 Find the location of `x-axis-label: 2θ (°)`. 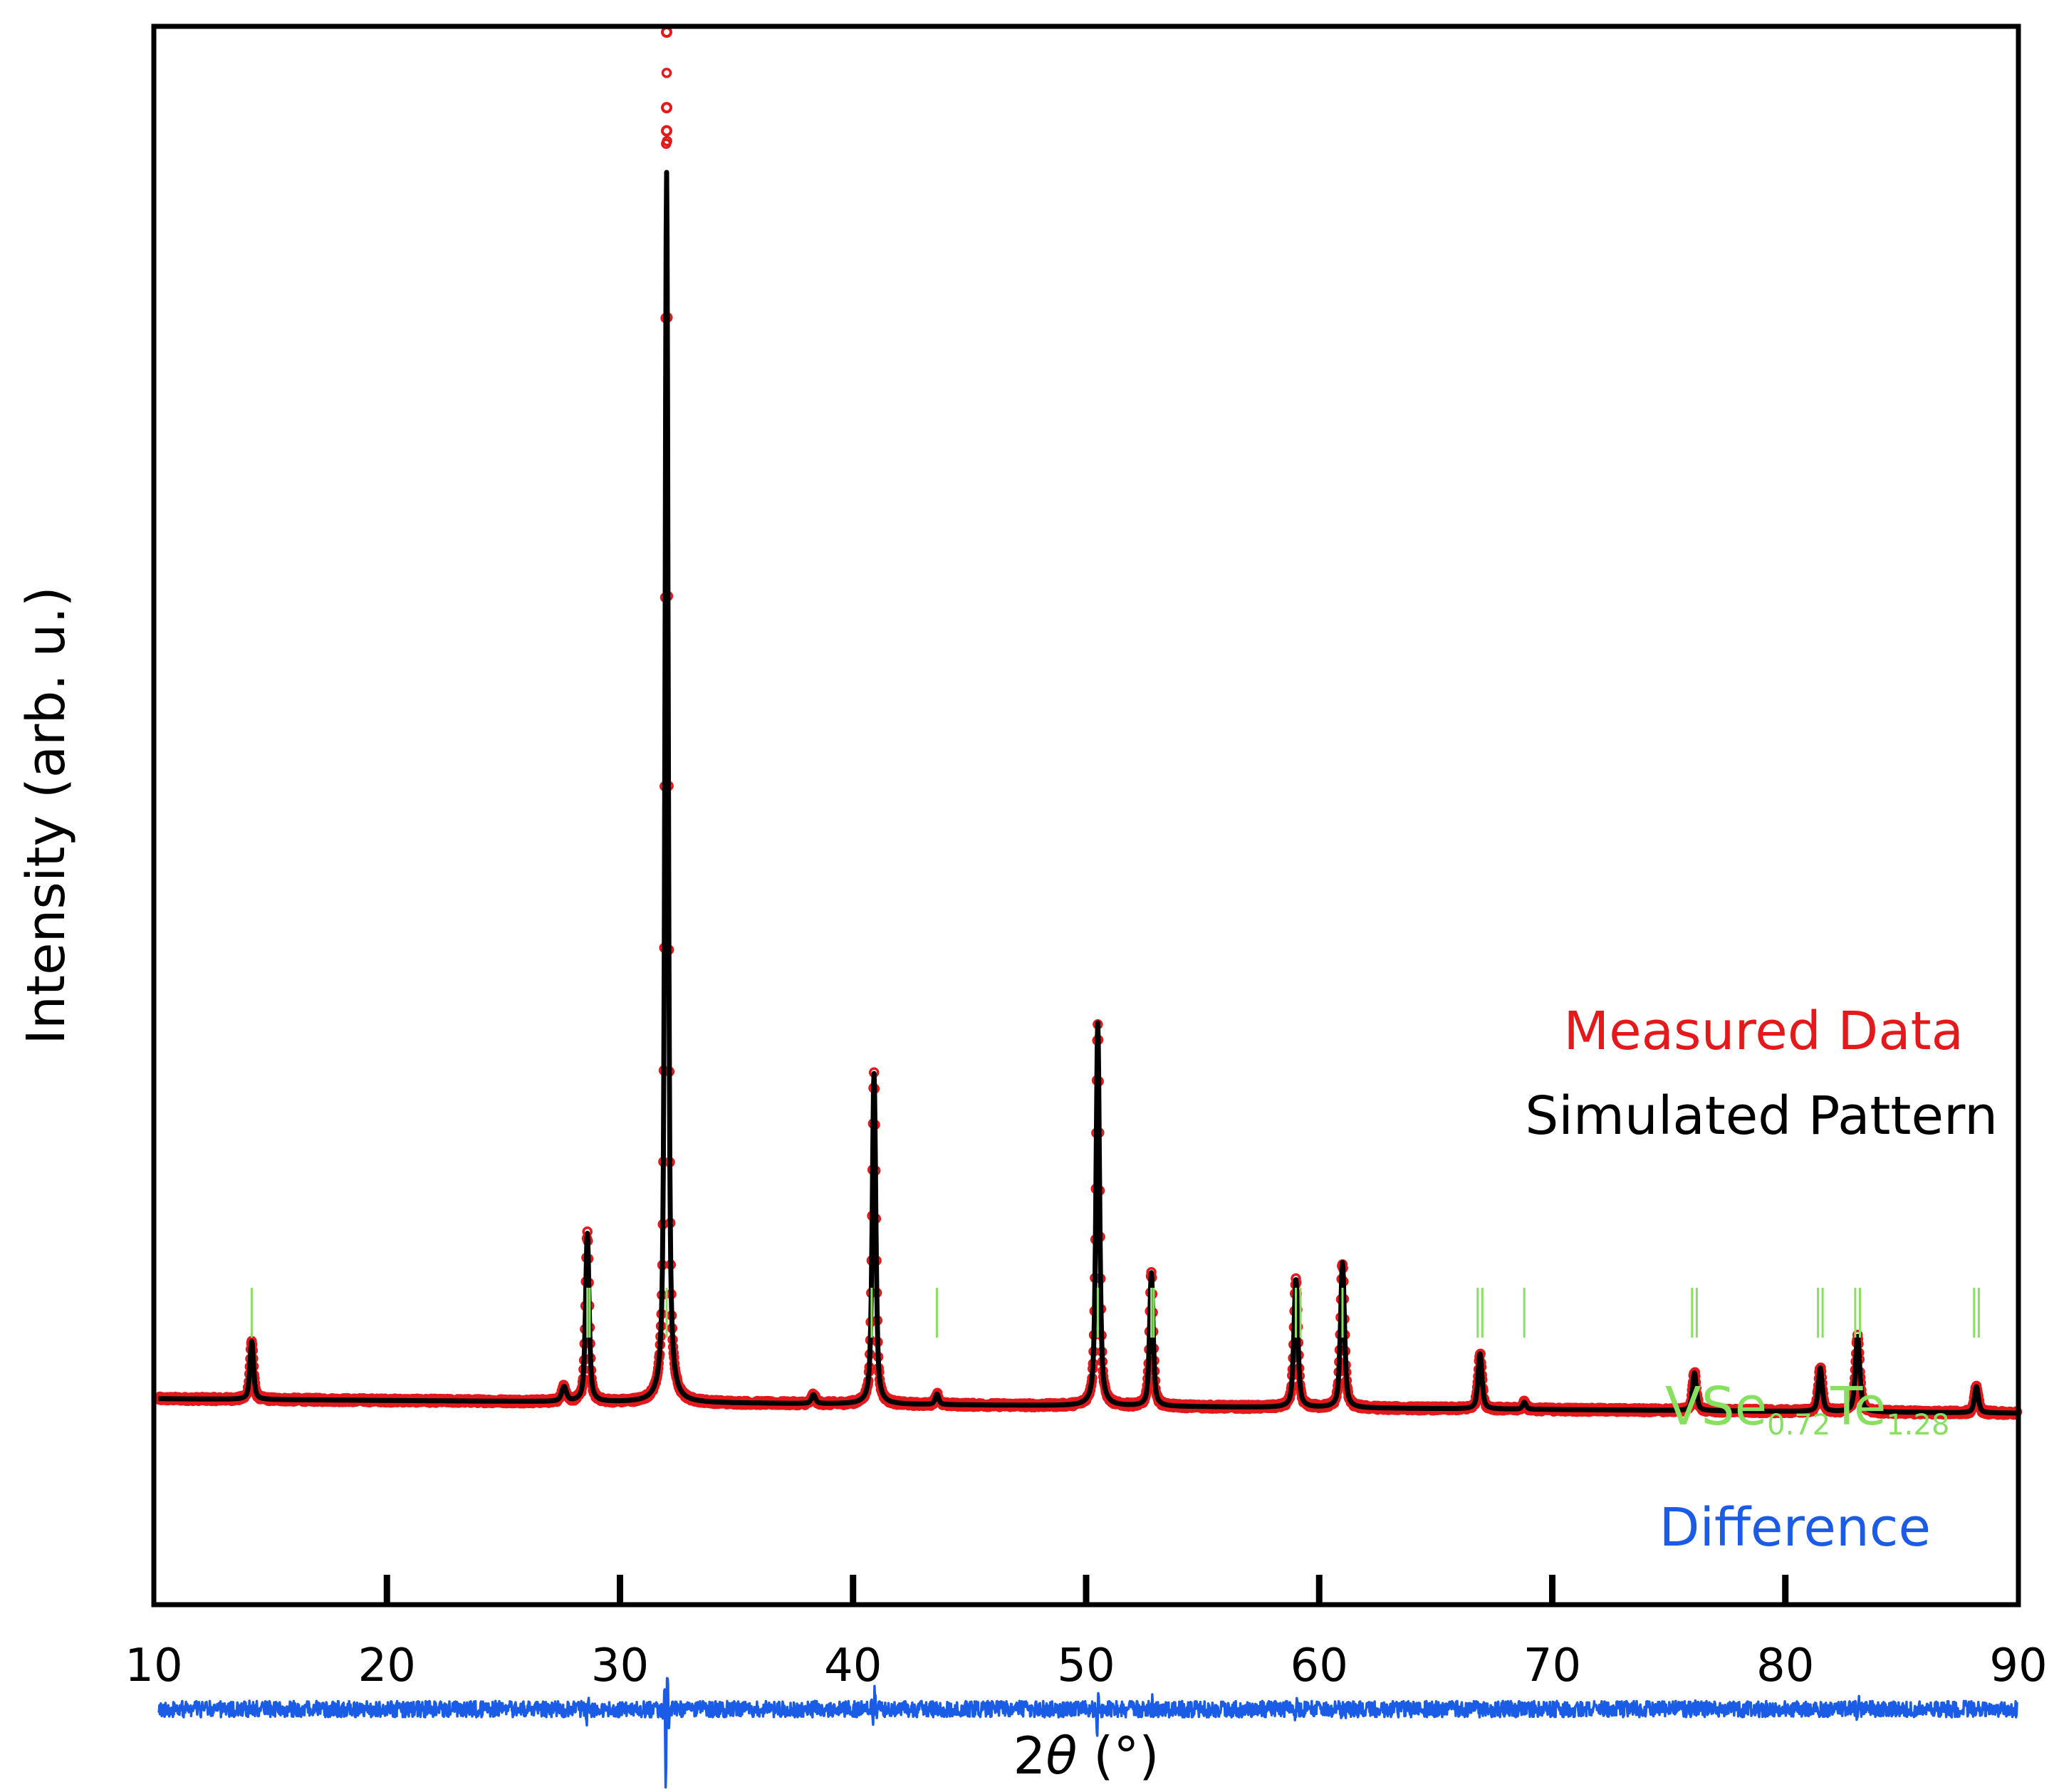

x-axis-label: 2θ (°) is located at coordinates (1086, 1756).